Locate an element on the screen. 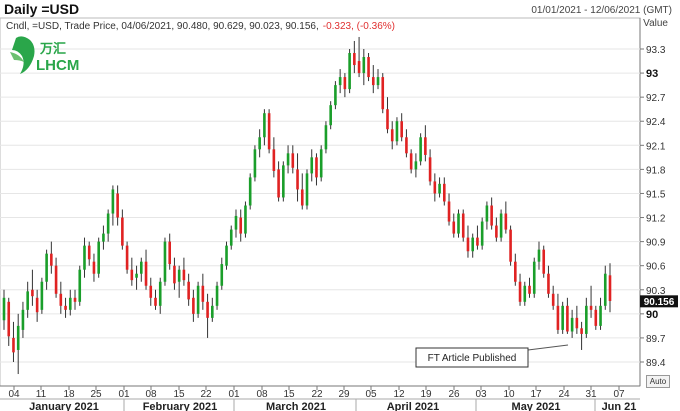  y-tick-label: 92.4 is located at coordinates (656, 122).